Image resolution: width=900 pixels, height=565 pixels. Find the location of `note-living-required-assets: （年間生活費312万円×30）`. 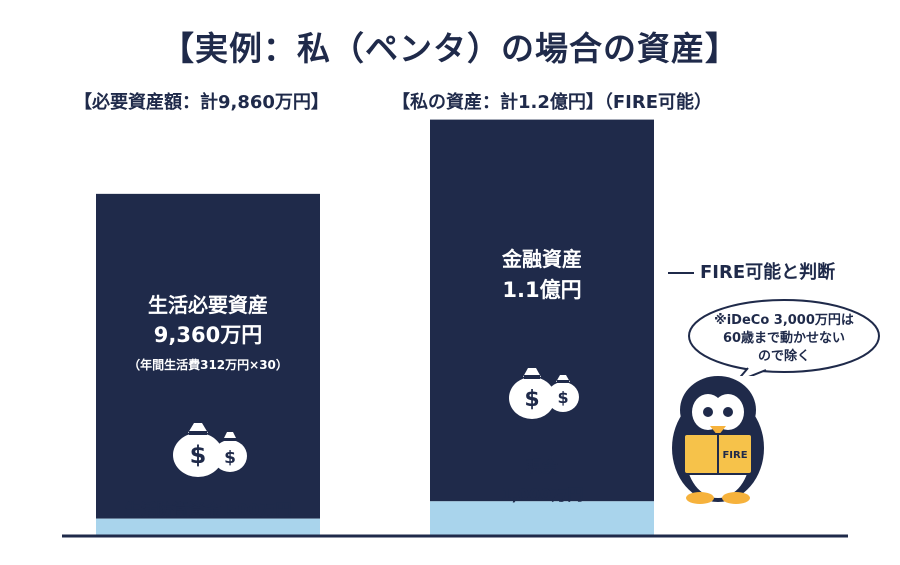

note-living-required-assets: （年間生活費312万円×30） is located at coordinates (208, 364).